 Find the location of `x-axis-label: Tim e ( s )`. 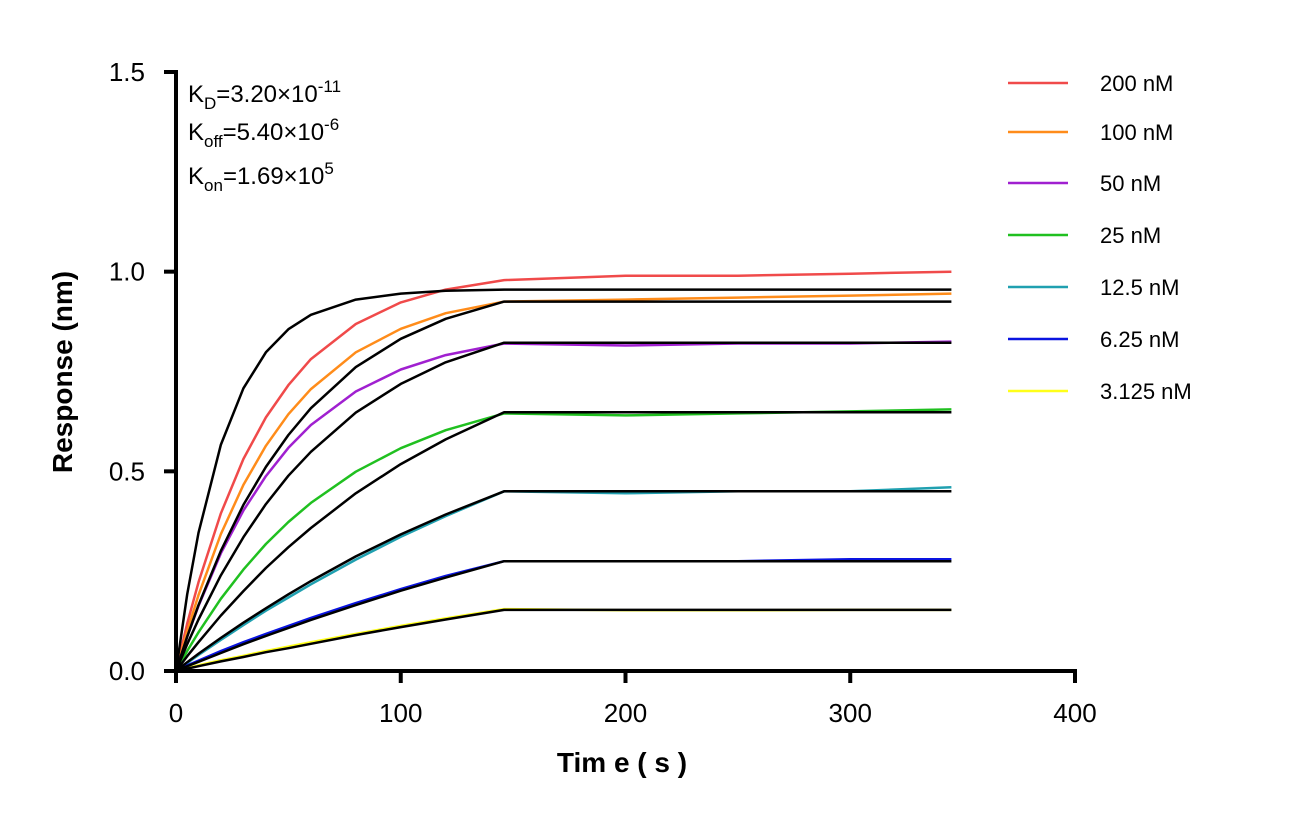

x-axis-label: Tim e ( s ) is located at coordinates (622, 762).